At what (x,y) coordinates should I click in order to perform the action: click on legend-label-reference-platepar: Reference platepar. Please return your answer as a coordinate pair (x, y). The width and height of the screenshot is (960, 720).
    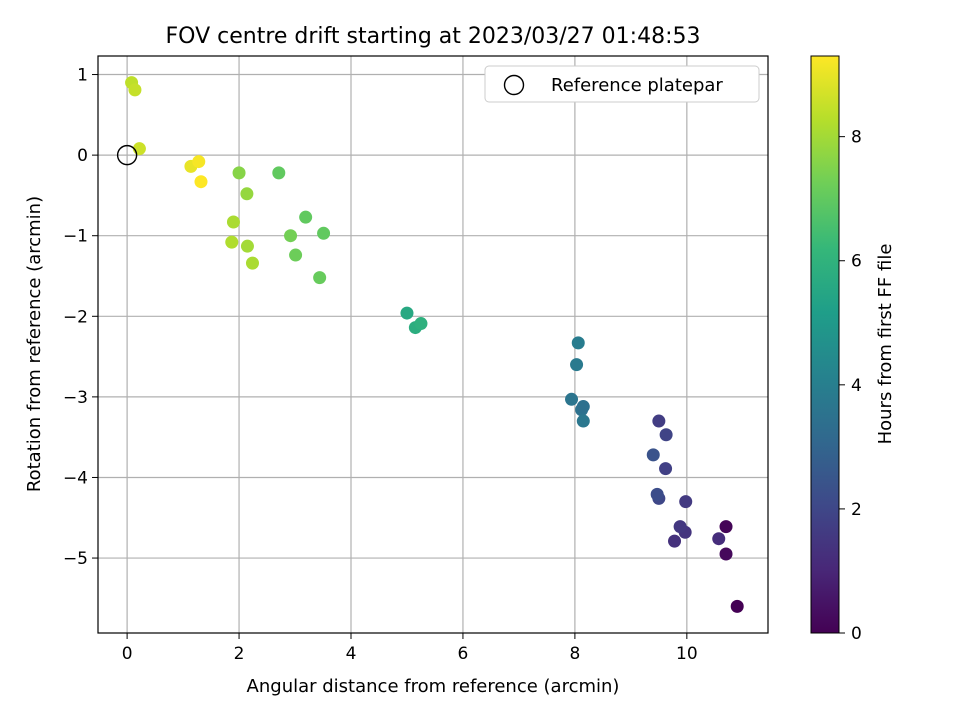
    Looking at the image, I should click on (637, 85).